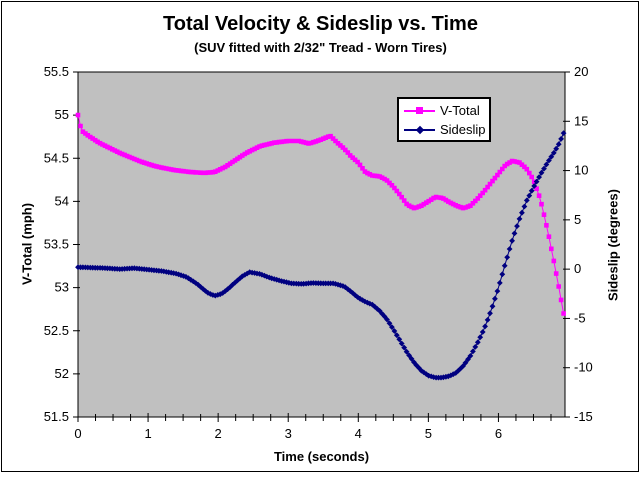 The image size is (641, 478). I want to click on legend-label-sideslip: Sideslip, so click(463, 129).